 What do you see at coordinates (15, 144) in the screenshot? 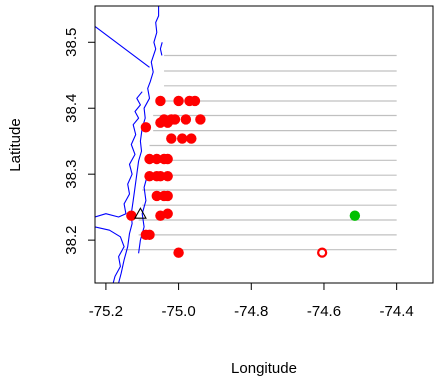
I see `y-axis-label: Latitude` at bounding box center [15, 144].